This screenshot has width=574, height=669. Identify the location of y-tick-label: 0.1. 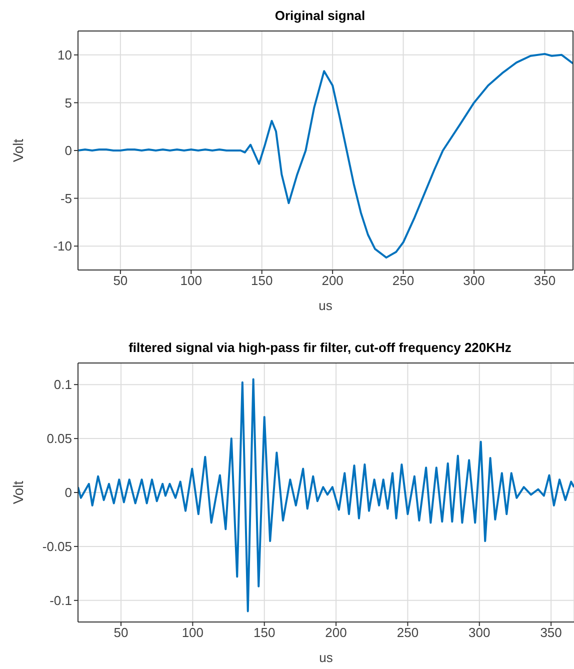
(63, 384).